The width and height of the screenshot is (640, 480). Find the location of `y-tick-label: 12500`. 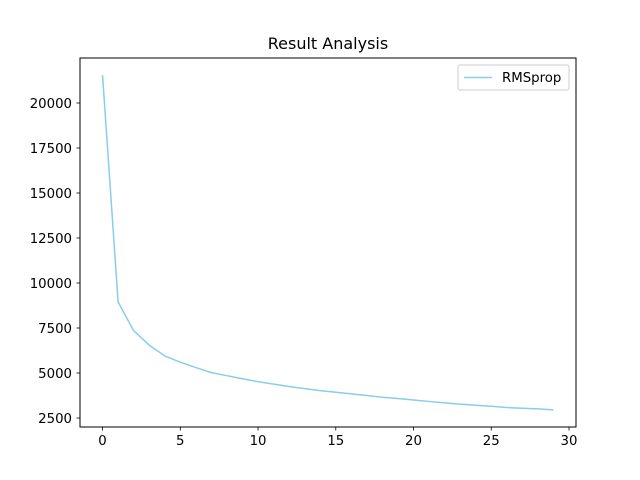

y-tick-label: 12500 is located at coordinates (51, 239).